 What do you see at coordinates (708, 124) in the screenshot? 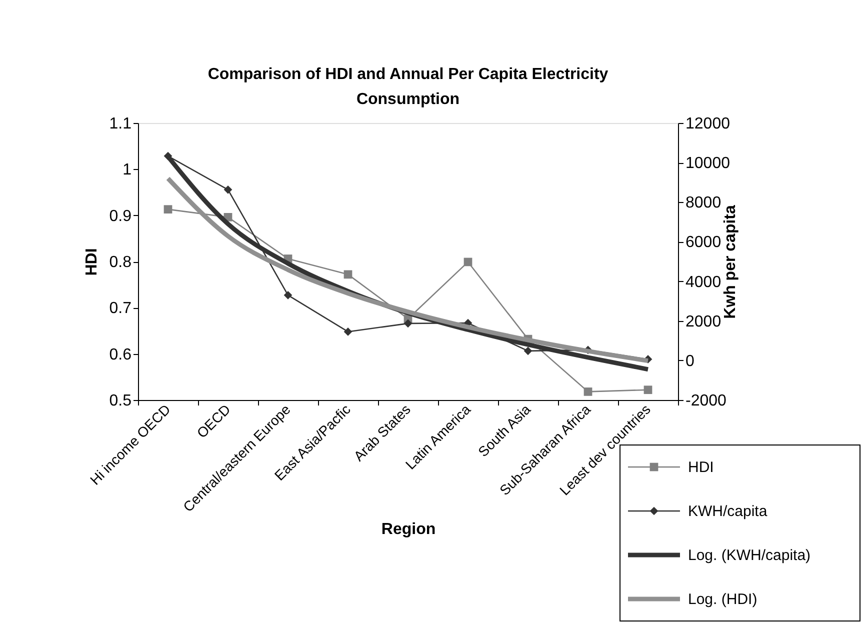
I see `y2-tick-label: 12000` at bounding box center [708, 124].